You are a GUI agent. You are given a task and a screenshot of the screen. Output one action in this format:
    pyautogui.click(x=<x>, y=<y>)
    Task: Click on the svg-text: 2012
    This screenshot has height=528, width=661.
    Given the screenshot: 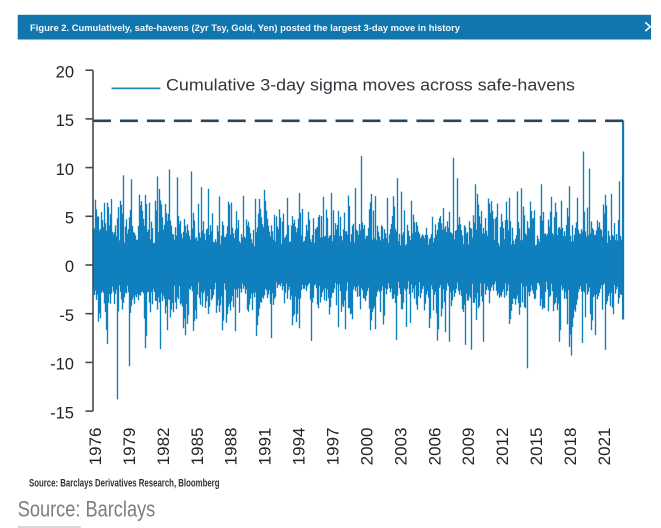 What is the action you would take?
    pyautogui.click(x=502, y=447)
    